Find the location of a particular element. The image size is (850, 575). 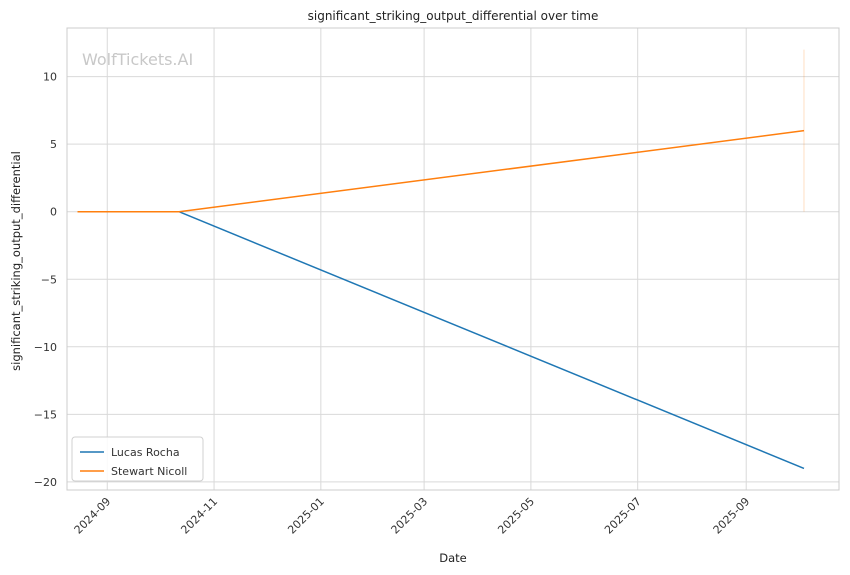

watermark: WolfTickets.AI is located at coordinates (137, 59).